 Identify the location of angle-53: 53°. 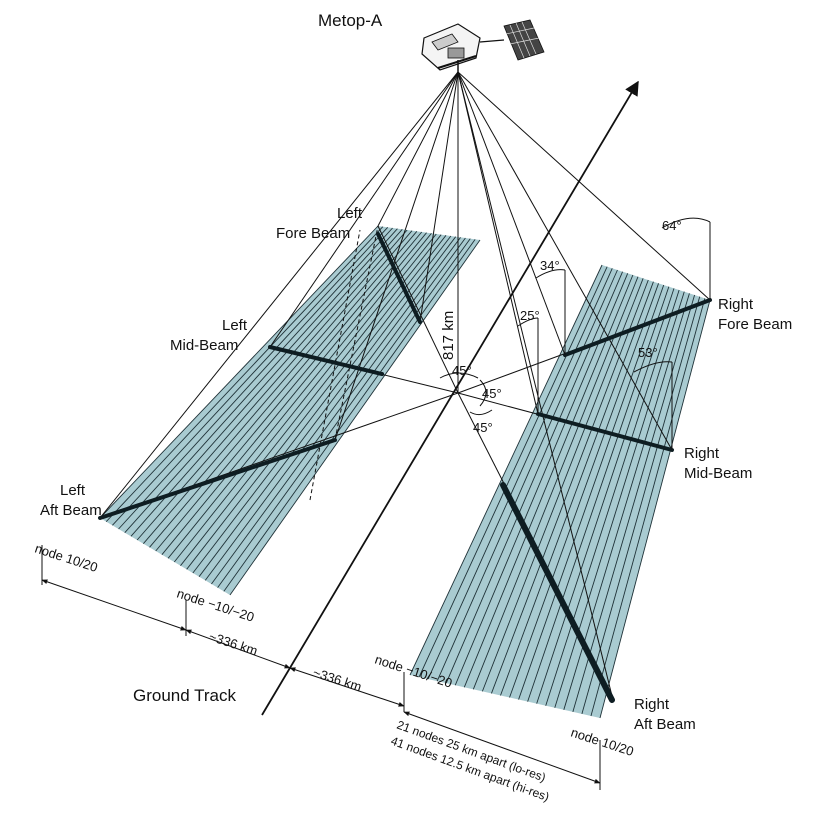
(648, 352).